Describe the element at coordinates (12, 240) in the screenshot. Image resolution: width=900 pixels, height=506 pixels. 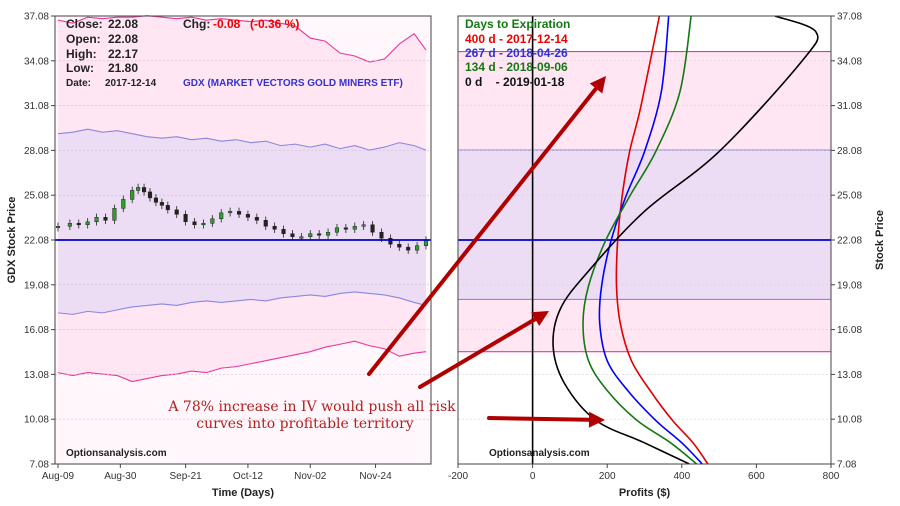
I see `left-y-axis-title: GDX Stock Price` at that location.